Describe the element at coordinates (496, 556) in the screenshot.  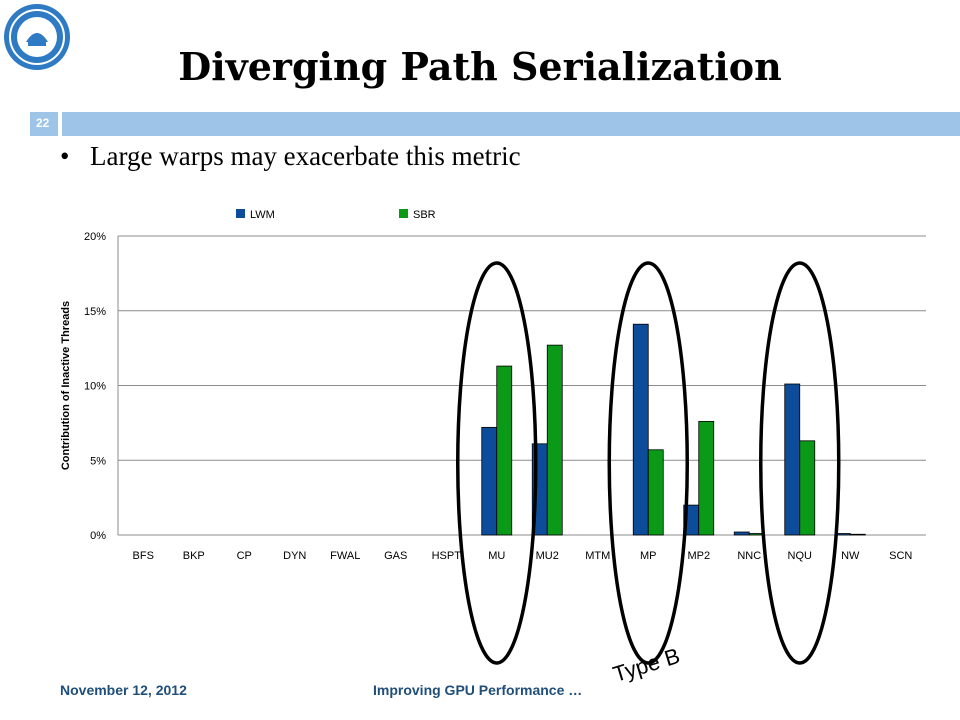
I see `x-tick-label: MU` at that location.